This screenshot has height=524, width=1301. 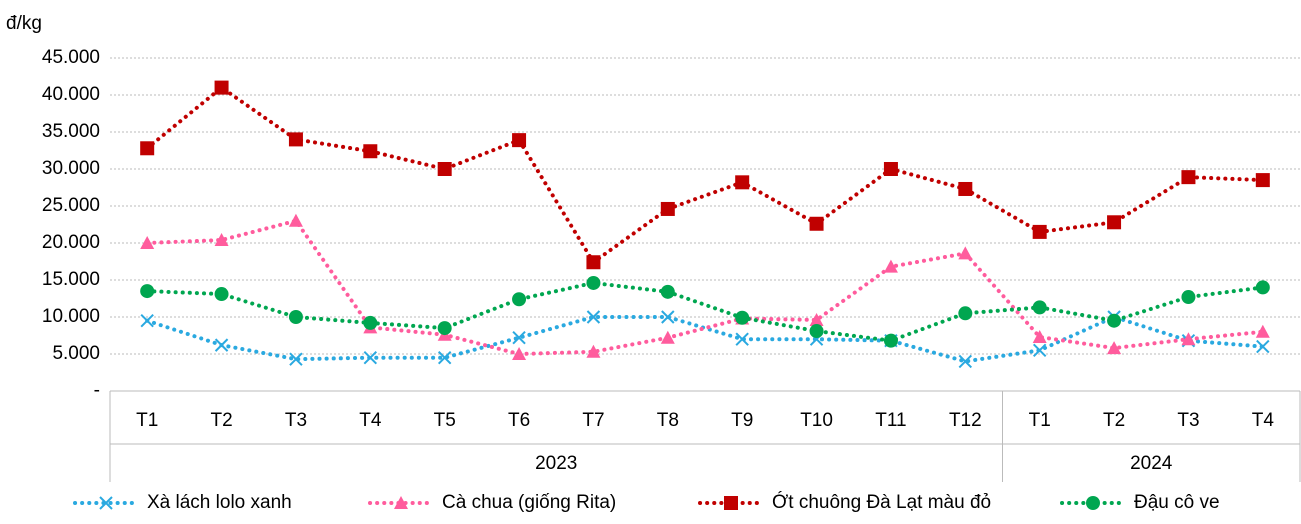 I want to click on x-tick-label: T12, so click(x=965, y=420).